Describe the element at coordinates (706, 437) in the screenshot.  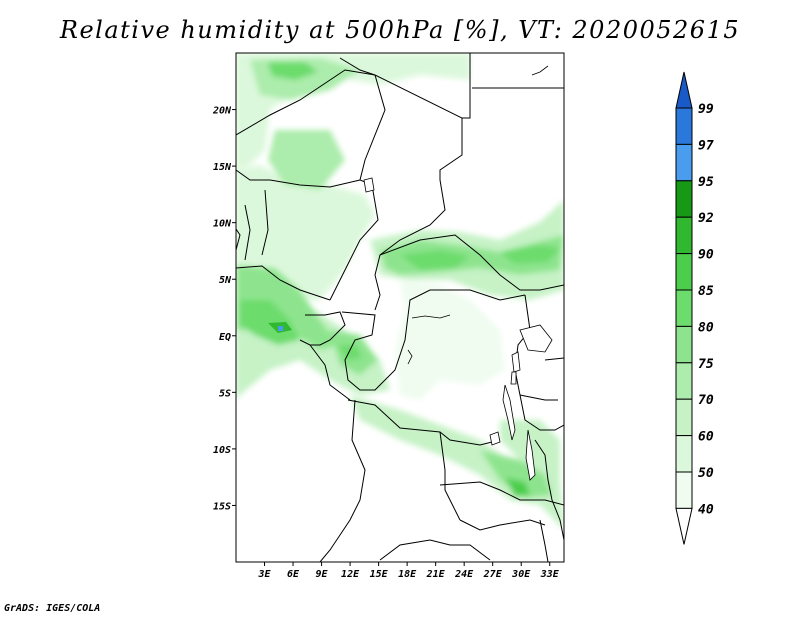
I see `colorbar-label: 60` at that location.